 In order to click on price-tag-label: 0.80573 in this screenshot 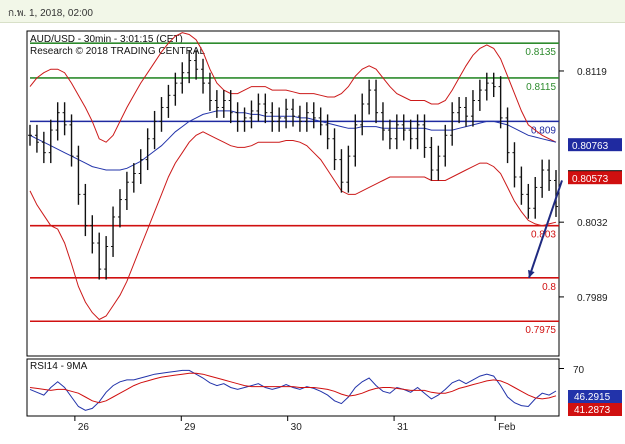, I will do `click(590, 179)`.